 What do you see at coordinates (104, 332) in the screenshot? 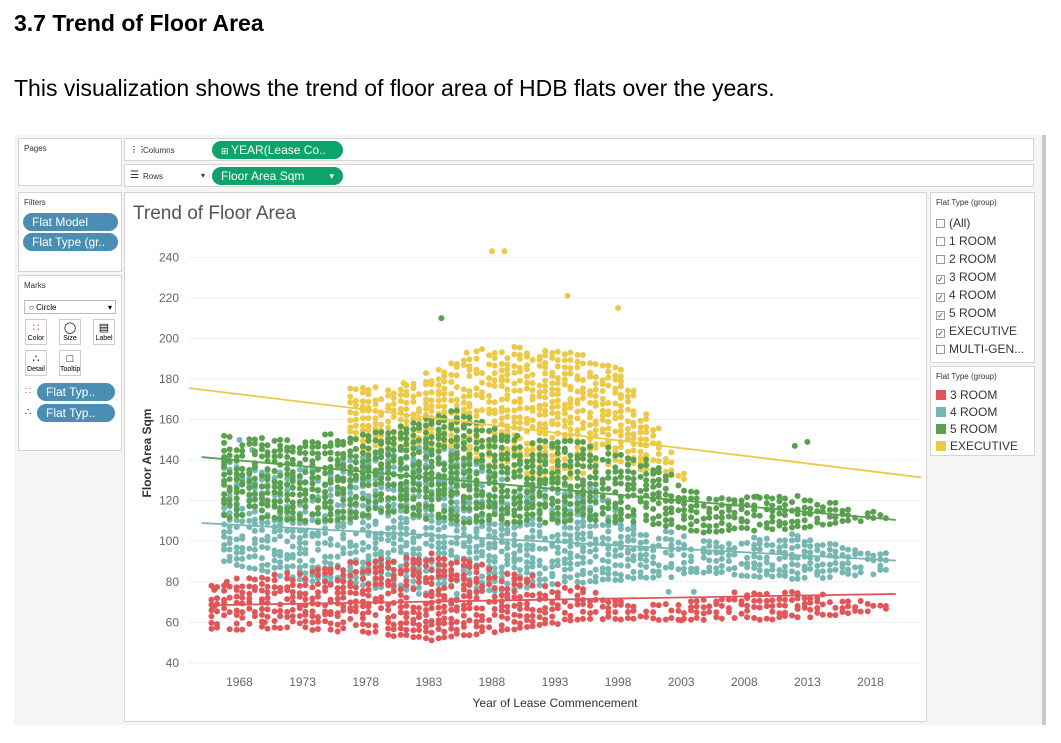
I see `label-button: ▤ Label` at bounding box center [104, 332].